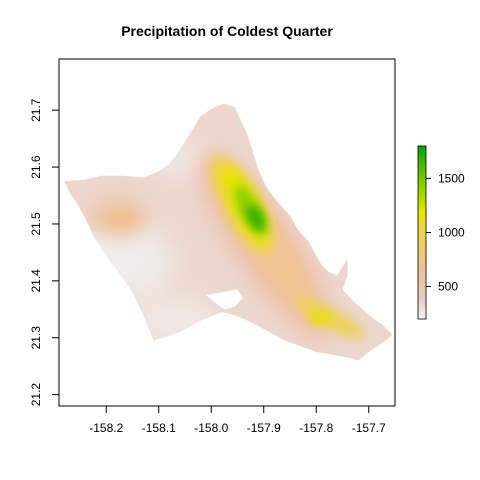  What do you see at coordinates (256, 218) in the screenshot?
I see `east-ridge-green` at bounding box center [256, 218].